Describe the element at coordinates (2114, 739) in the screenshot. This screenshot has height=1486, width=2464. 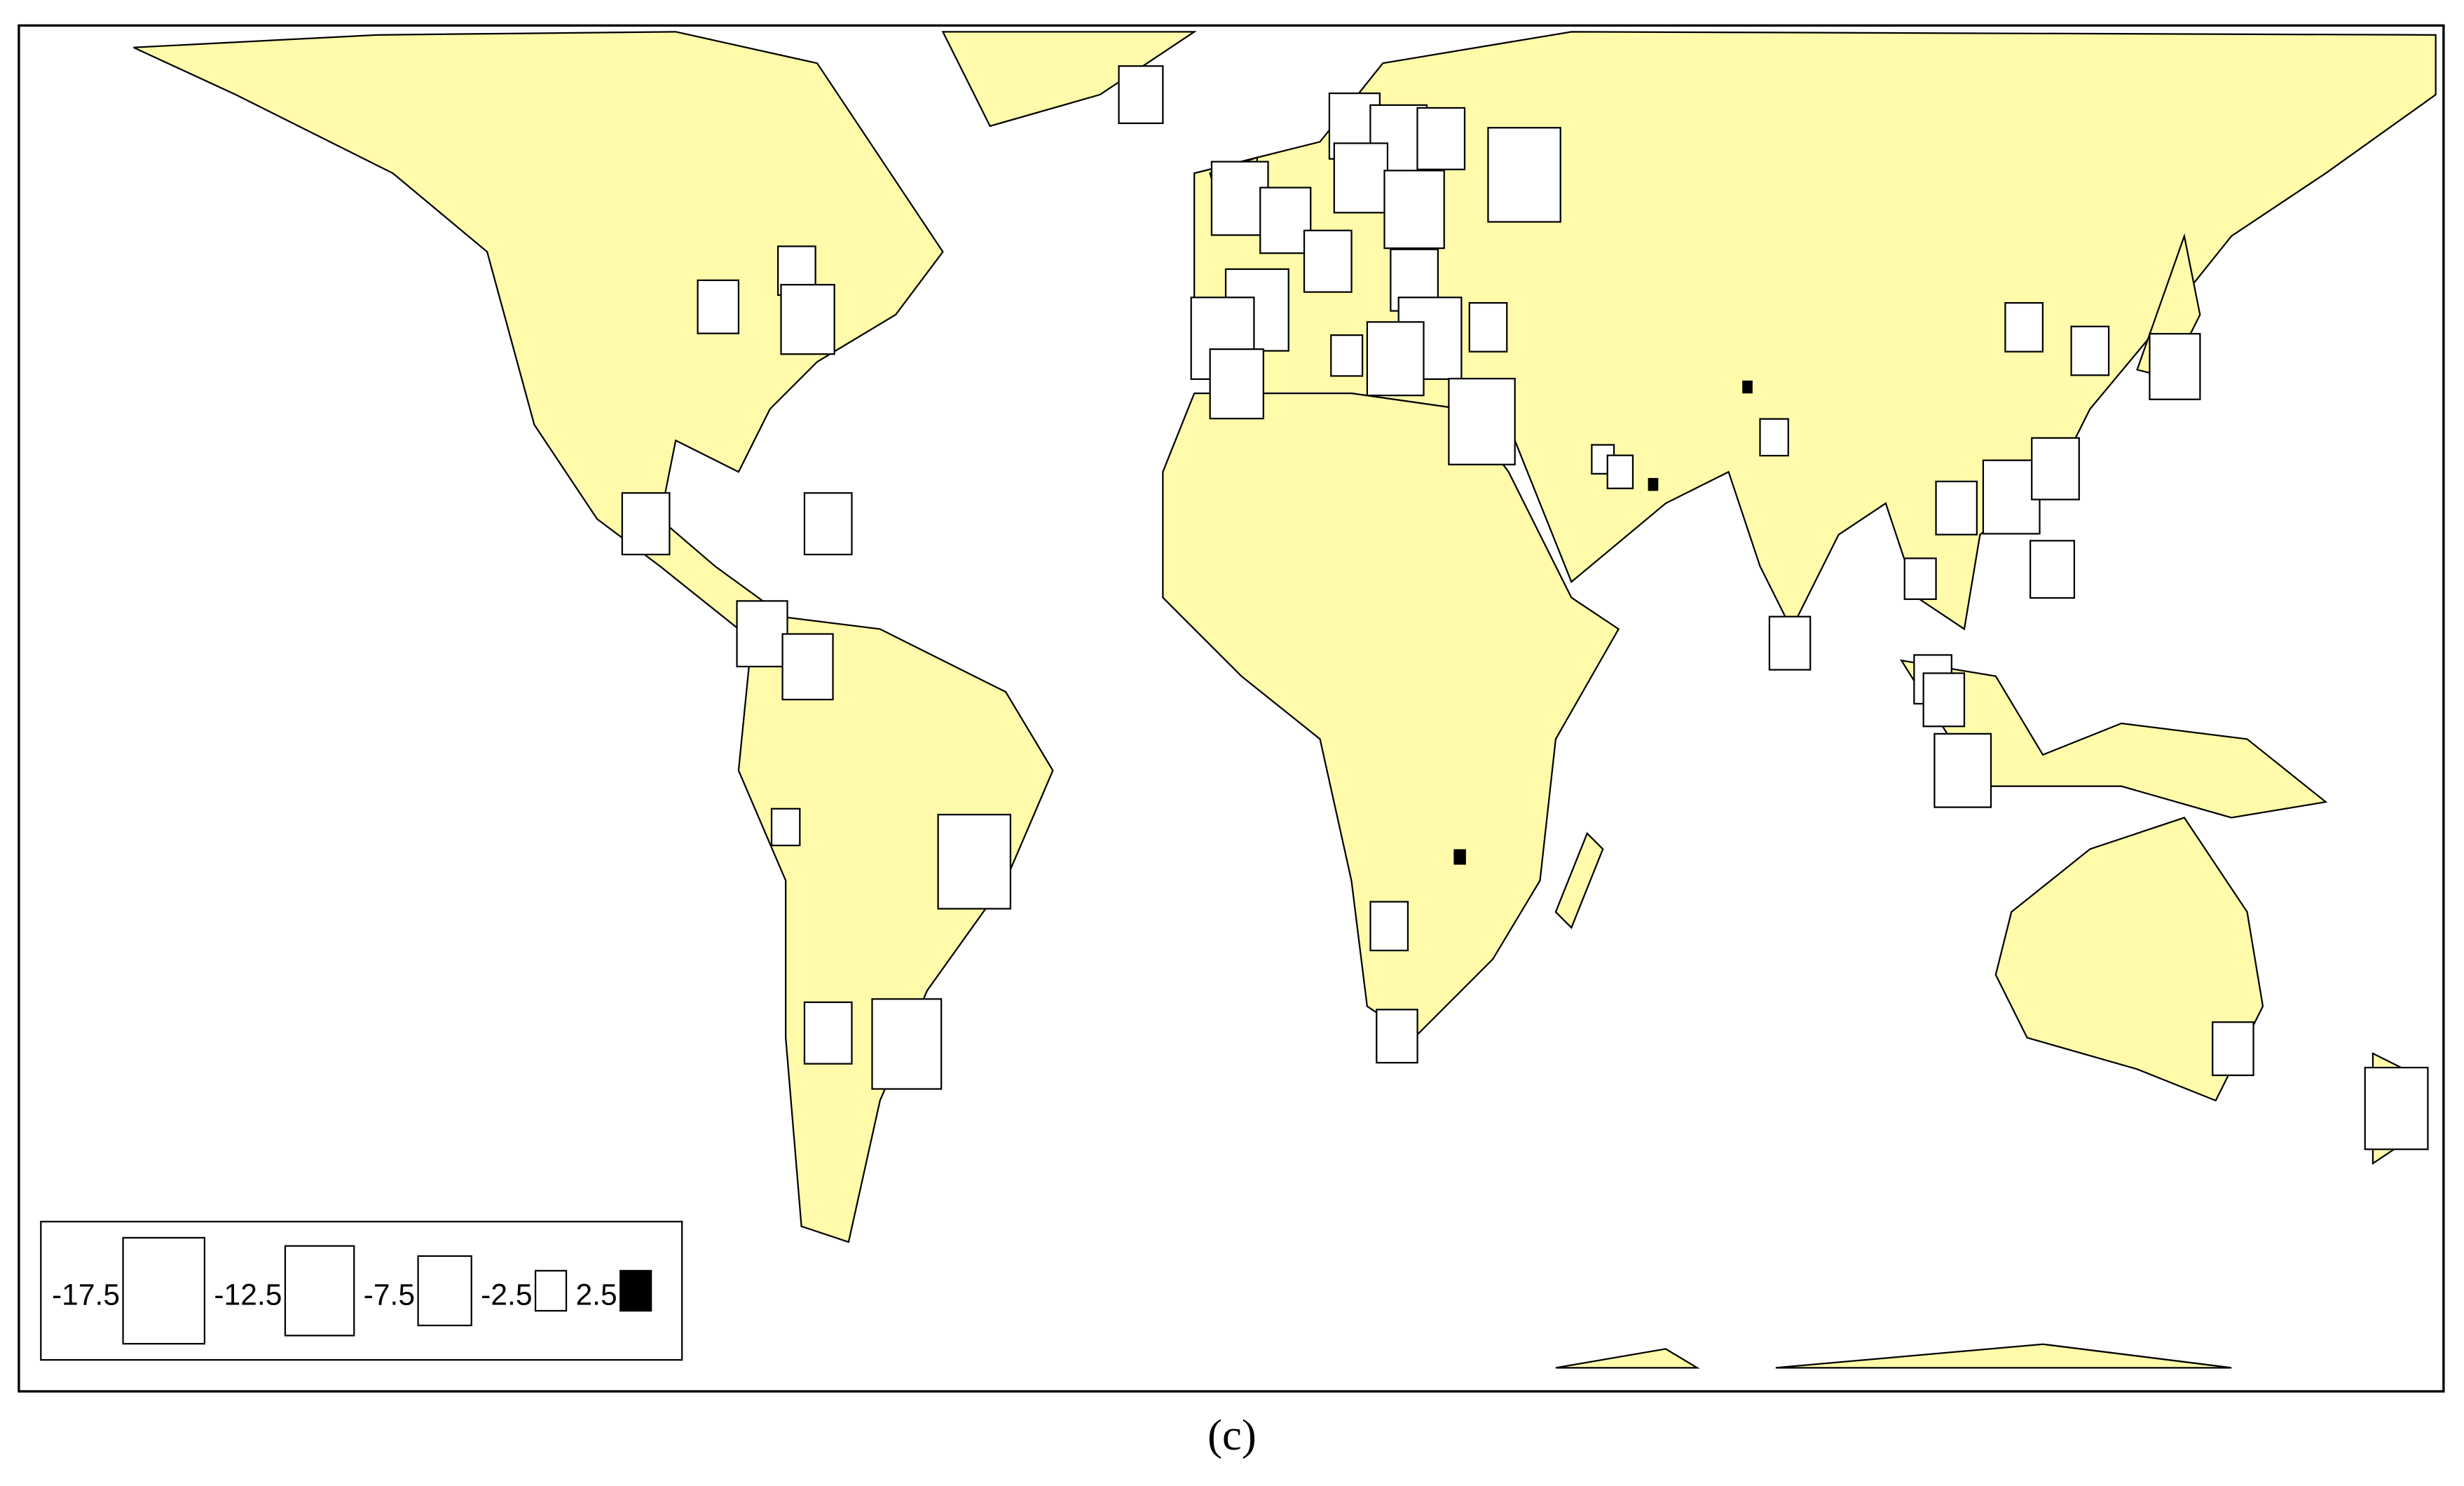
I see `indonesia` at that location.